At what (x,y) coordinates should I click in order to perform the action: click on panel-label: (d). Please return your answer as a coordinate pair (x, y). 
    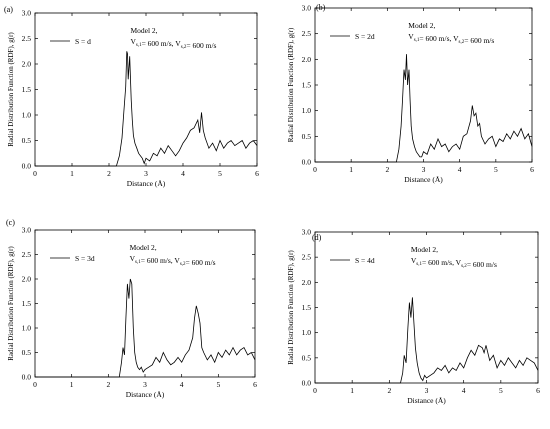
    Looking at the image, I should click on (317, 237).